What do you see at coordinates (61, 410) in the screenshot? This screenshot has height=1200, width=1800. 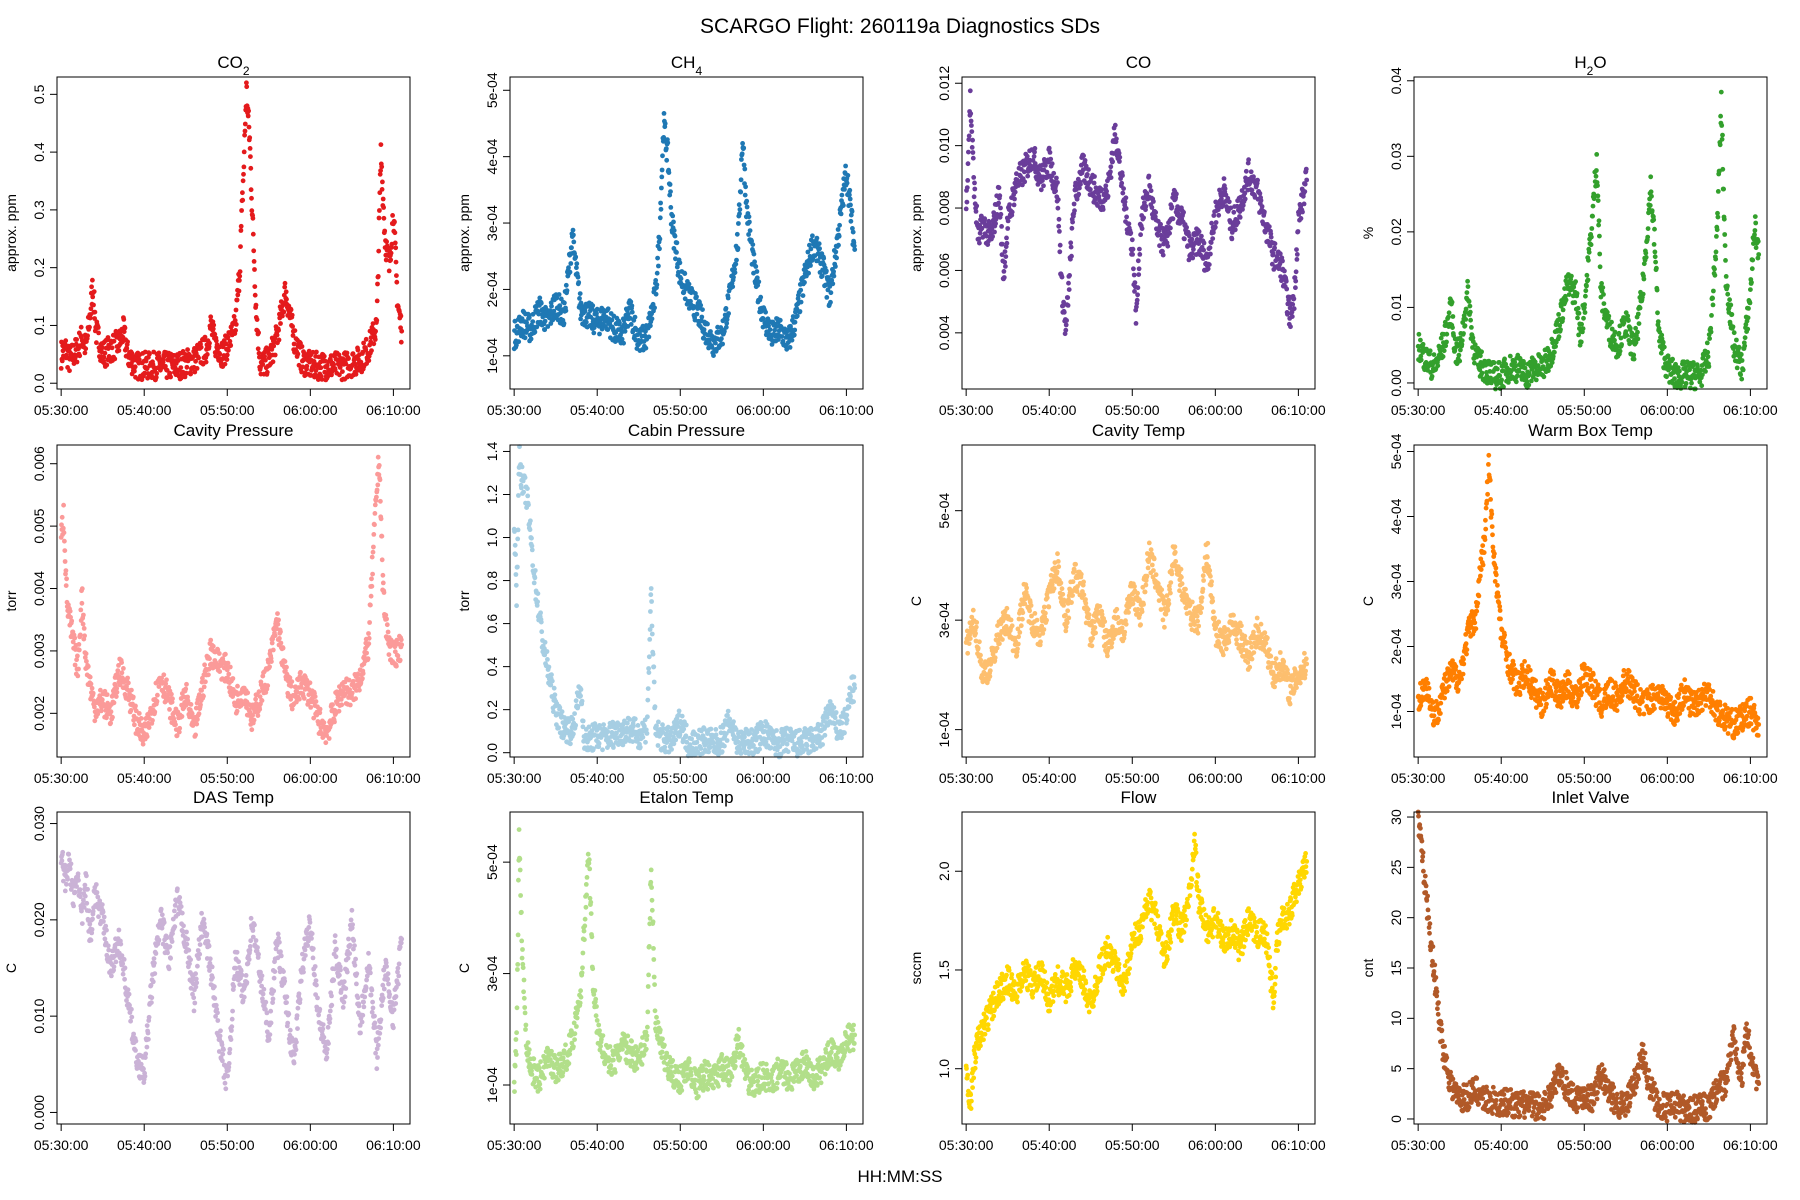 I see `x-tick-label: 05:30:00` at bounding box center [61, 410].